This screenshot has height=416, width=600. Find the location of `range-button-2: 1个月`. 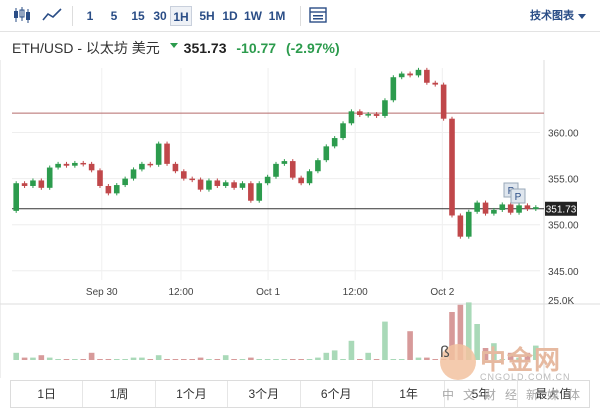

range-button-2: 1个月 is located at coordinates (192, 394).